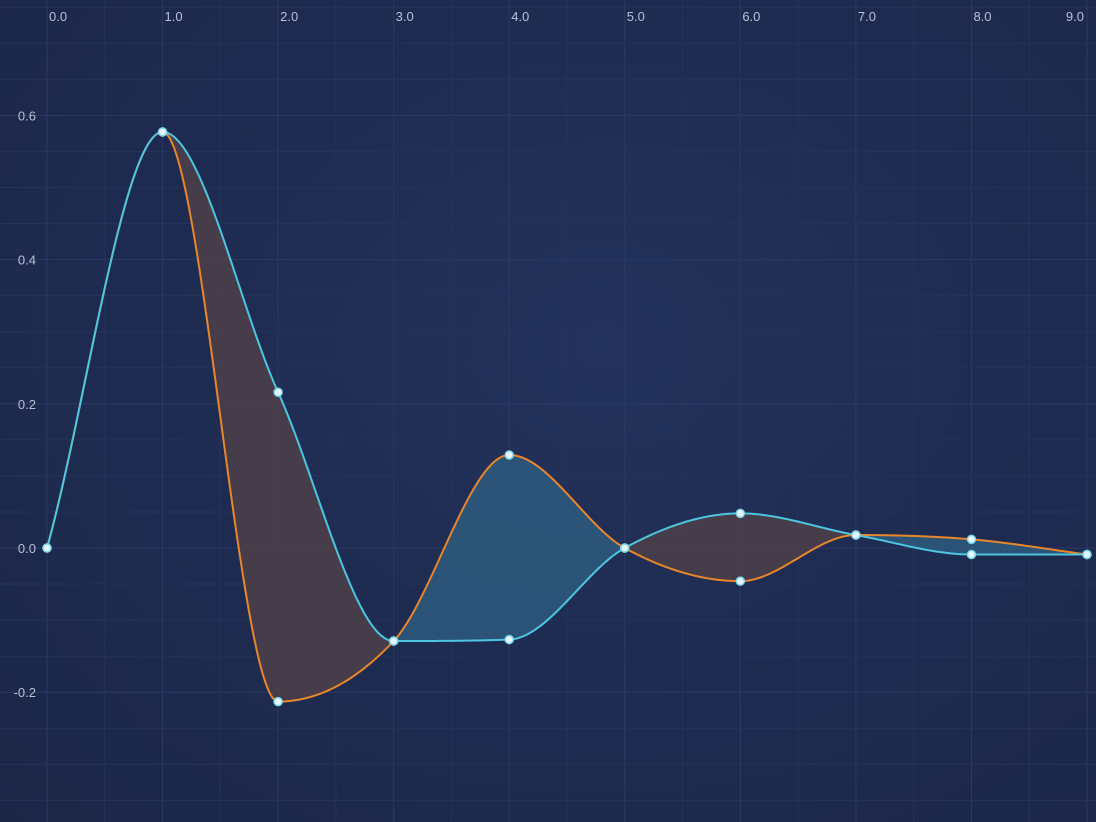  I want to click on x-tick-label: 0.0, so click(58, 16).